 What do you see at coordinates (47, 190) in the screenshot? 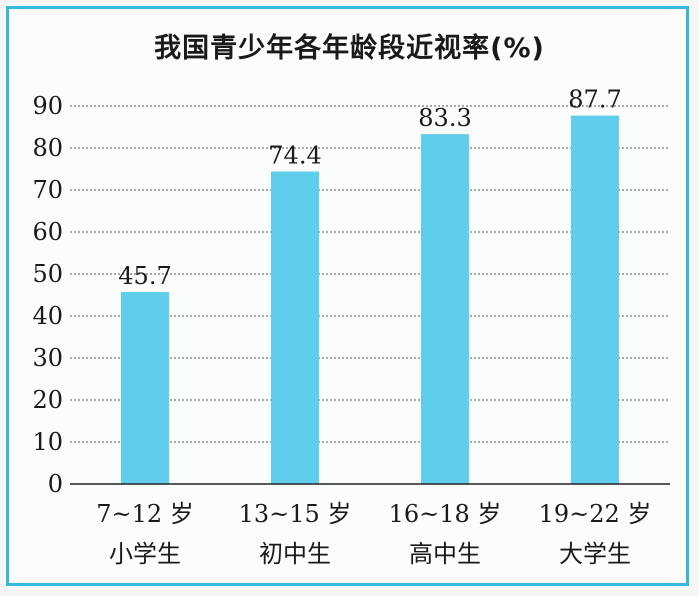
I see `y-tick-label: 70` at bounding box center [47, 190].